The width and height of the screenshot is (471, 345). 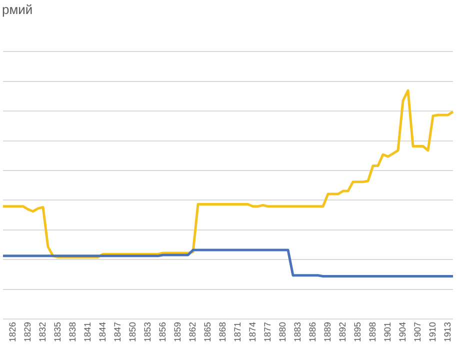 What do you see at coordinates (252, 332) in the screenshot?
I see `x-tick-label: 1874` at bounding box center [252, 332].